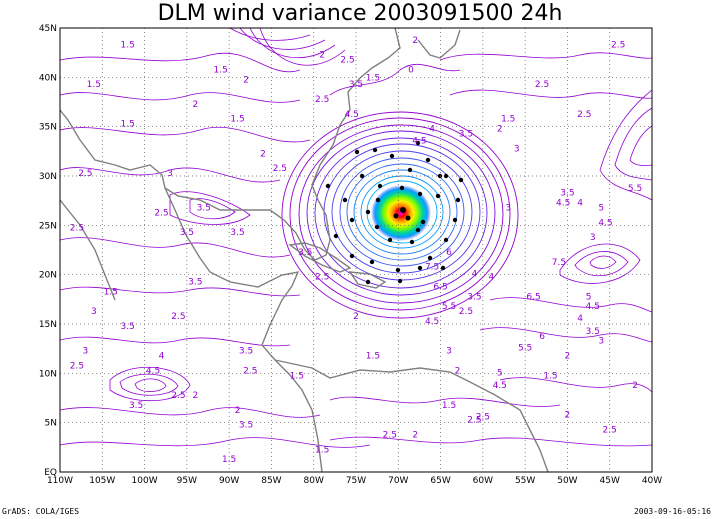 This screenshot has height=519, width=713. I want to click on storm-core, so click(401, 213).